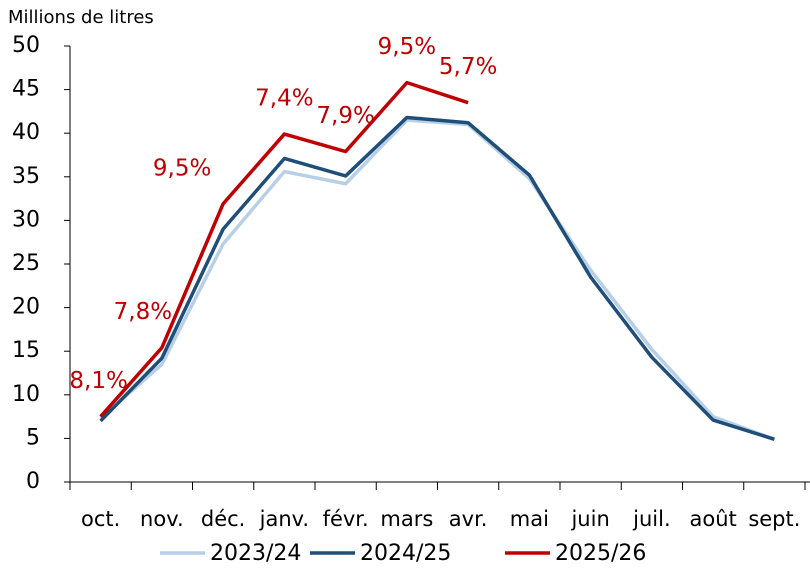 The image size is (810, 571). I want to click on y-tick-label: 10, so click(26, 394).